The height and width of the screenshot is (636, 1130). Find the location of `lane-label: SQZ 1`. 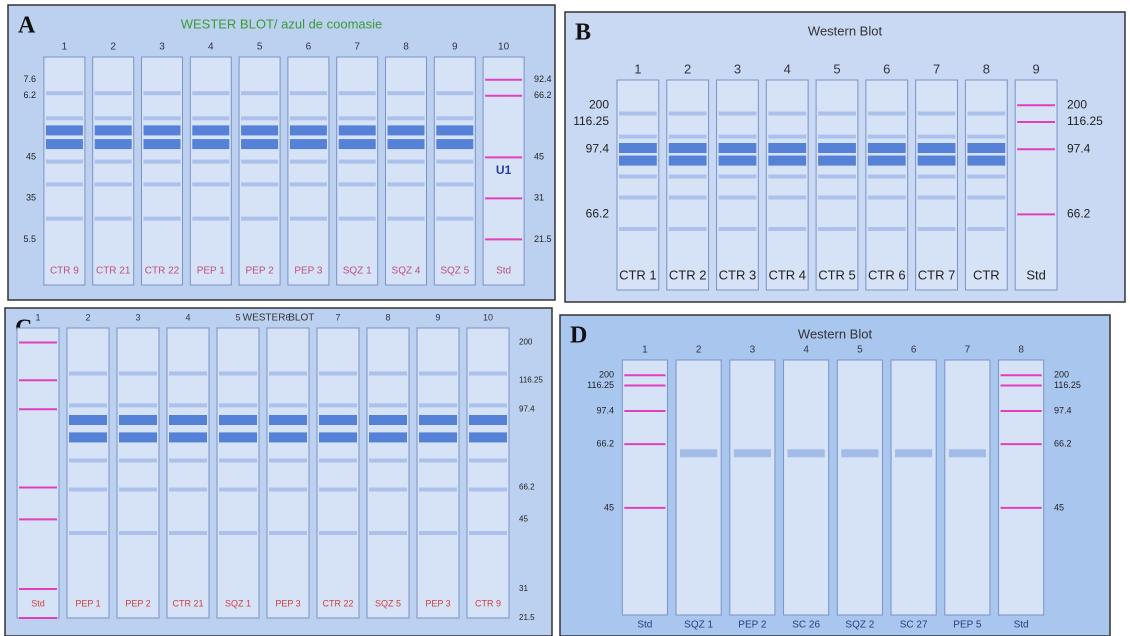

lane-label: SQZ 1 is located at coordinates (238, 603).